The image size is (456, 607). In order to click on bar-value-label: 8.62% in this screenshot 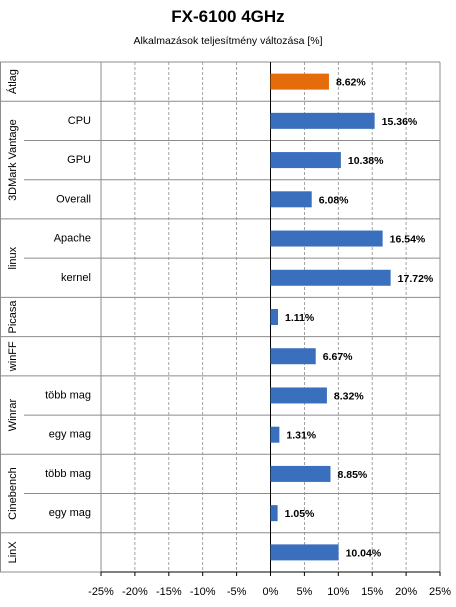, I will do `click(351, 83)`.